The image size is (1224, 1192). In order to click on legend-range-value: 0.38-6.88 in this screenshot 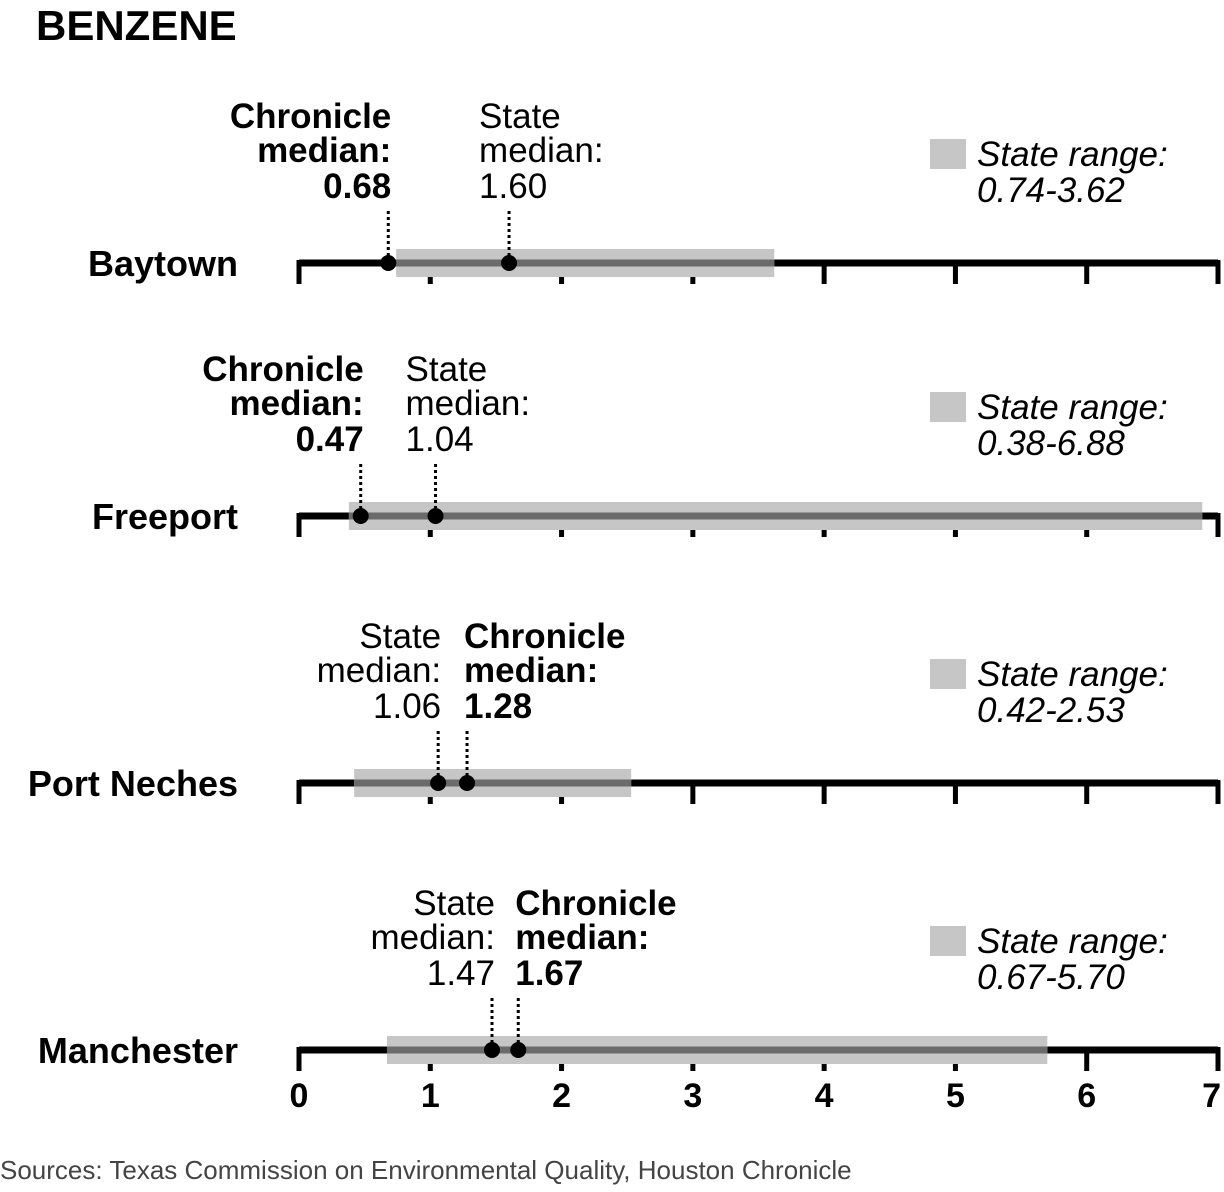, I will do `click(1051, 443)`.